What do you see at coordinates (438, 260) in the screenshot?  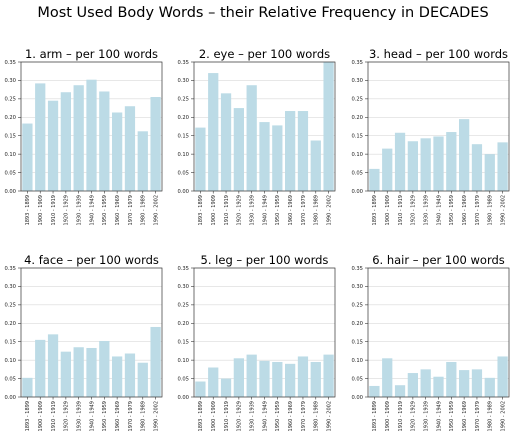 I see `chart-title: 6. hair – per 100 words` at bounding box center [438, 260].